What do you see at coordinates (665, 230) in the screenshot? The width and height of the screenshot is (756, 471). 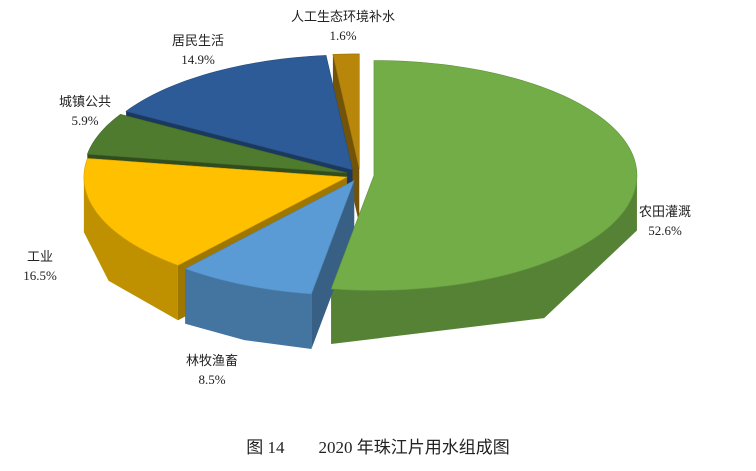 I see `slice-value-label: 52.6%` at bounding box center [665, 230].